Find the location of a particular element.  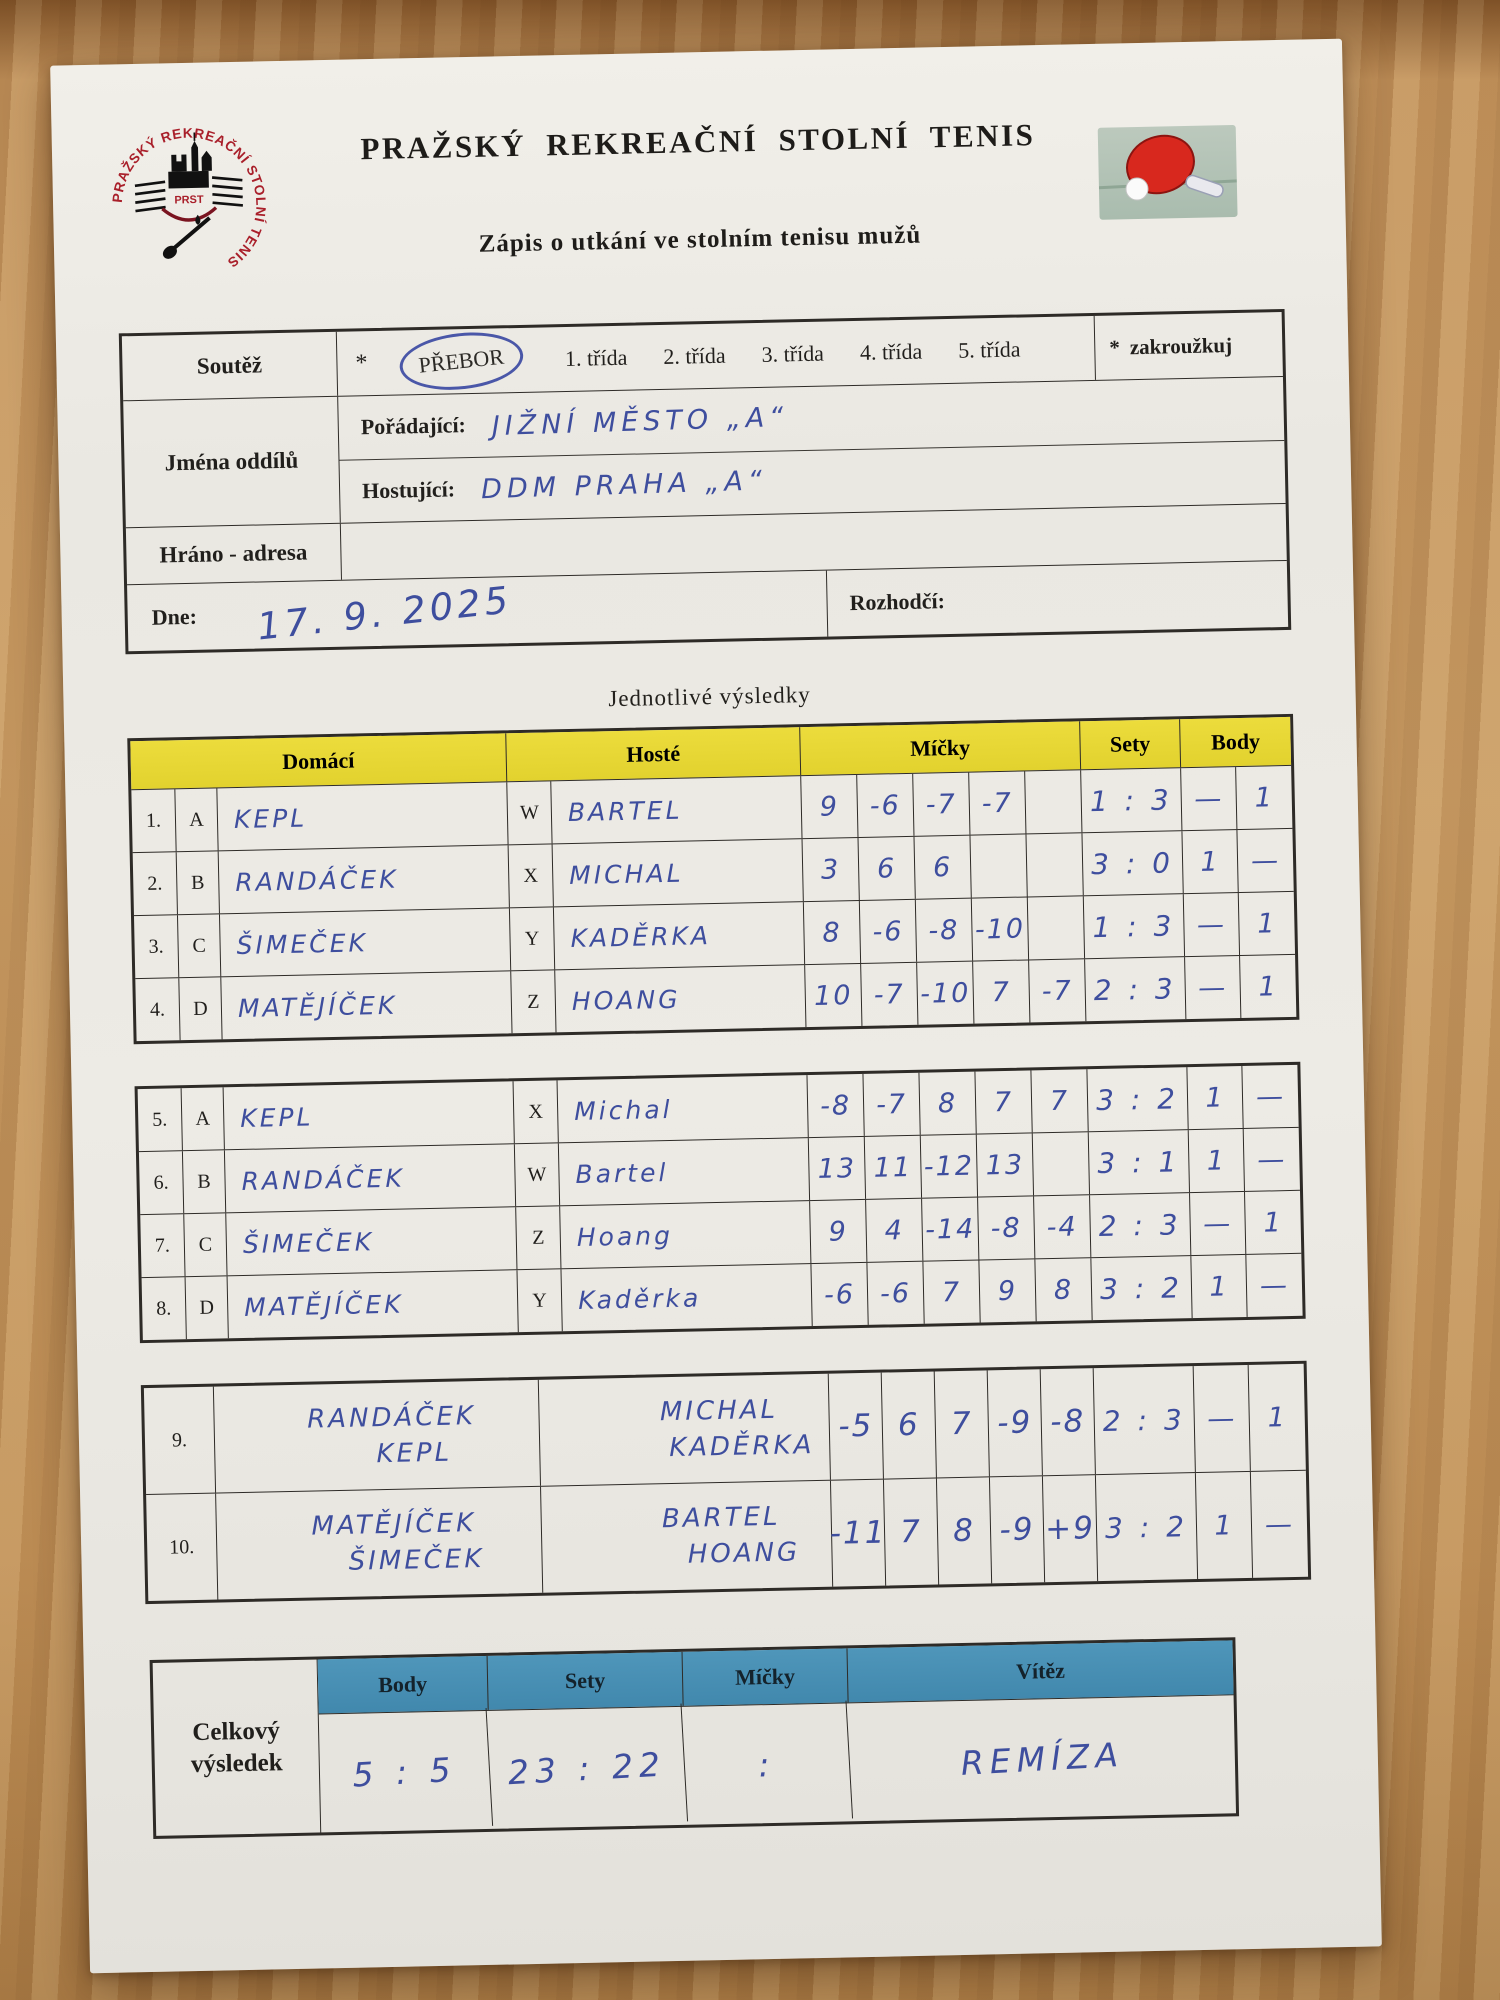

home-pair: RANDÁČEK KEPL is located at coordinates (377, 1436).